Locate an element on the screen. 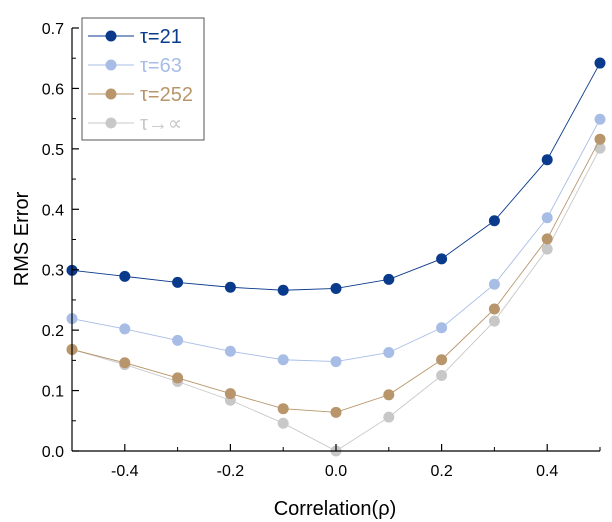 This screenshot has width=612, height=522. legend-label: τ=63 is located at coordinates (161, 66).